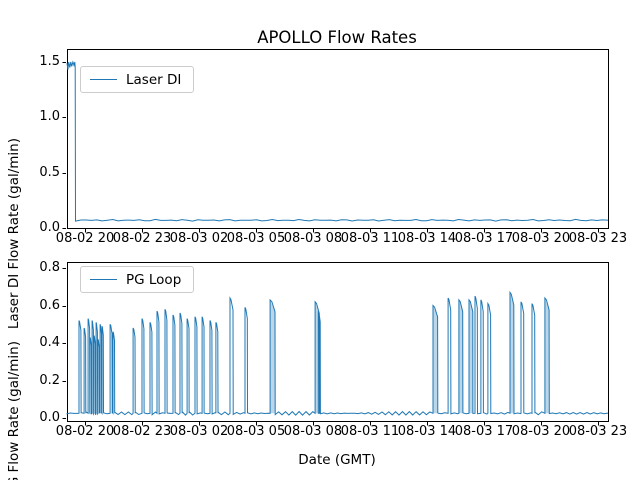 This screenshot has height=480, width=640. Describe the element at coordinates (154, 279) in the screenshot. I see `legend-pg-loop-label: PG Loop` at that location.